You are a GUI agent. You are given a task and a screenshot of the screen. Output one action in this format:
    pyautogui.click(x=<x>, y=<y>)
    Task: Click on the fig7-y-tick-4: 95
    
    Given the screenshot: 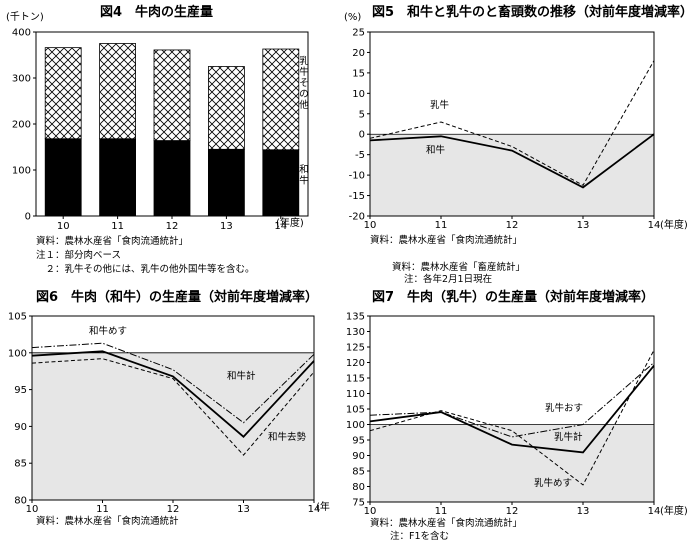 What is the action you would take?
    pyautogui.click(x=358, y=441)
    